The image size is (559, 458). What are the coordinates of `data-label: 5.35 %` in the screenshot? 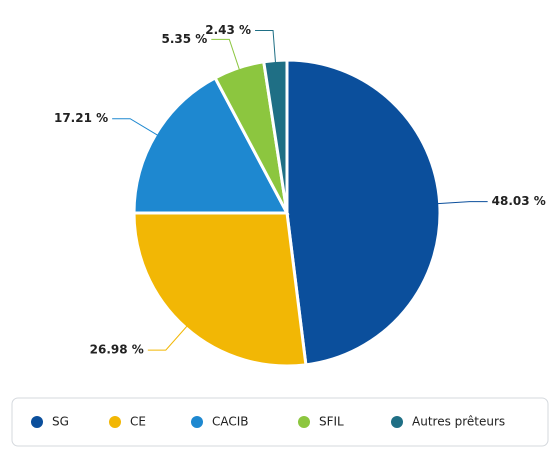 It's located at (184, 39).